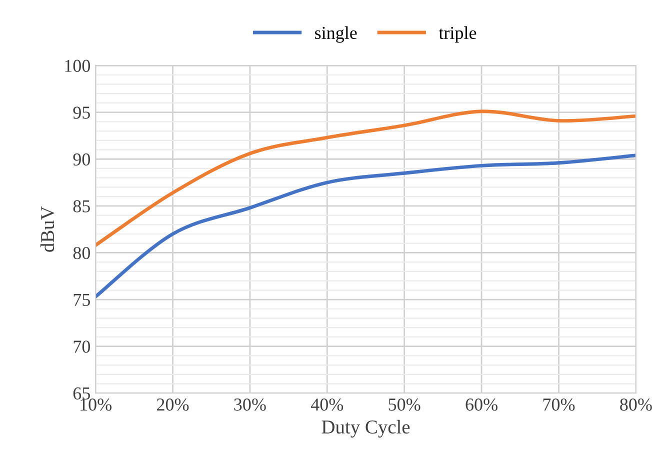 This screenshot has width=659, height=468. What do you see at coordinates (336, 34) in the screenshot?
I see `legend-label: single` at bounding box center [336, 34].